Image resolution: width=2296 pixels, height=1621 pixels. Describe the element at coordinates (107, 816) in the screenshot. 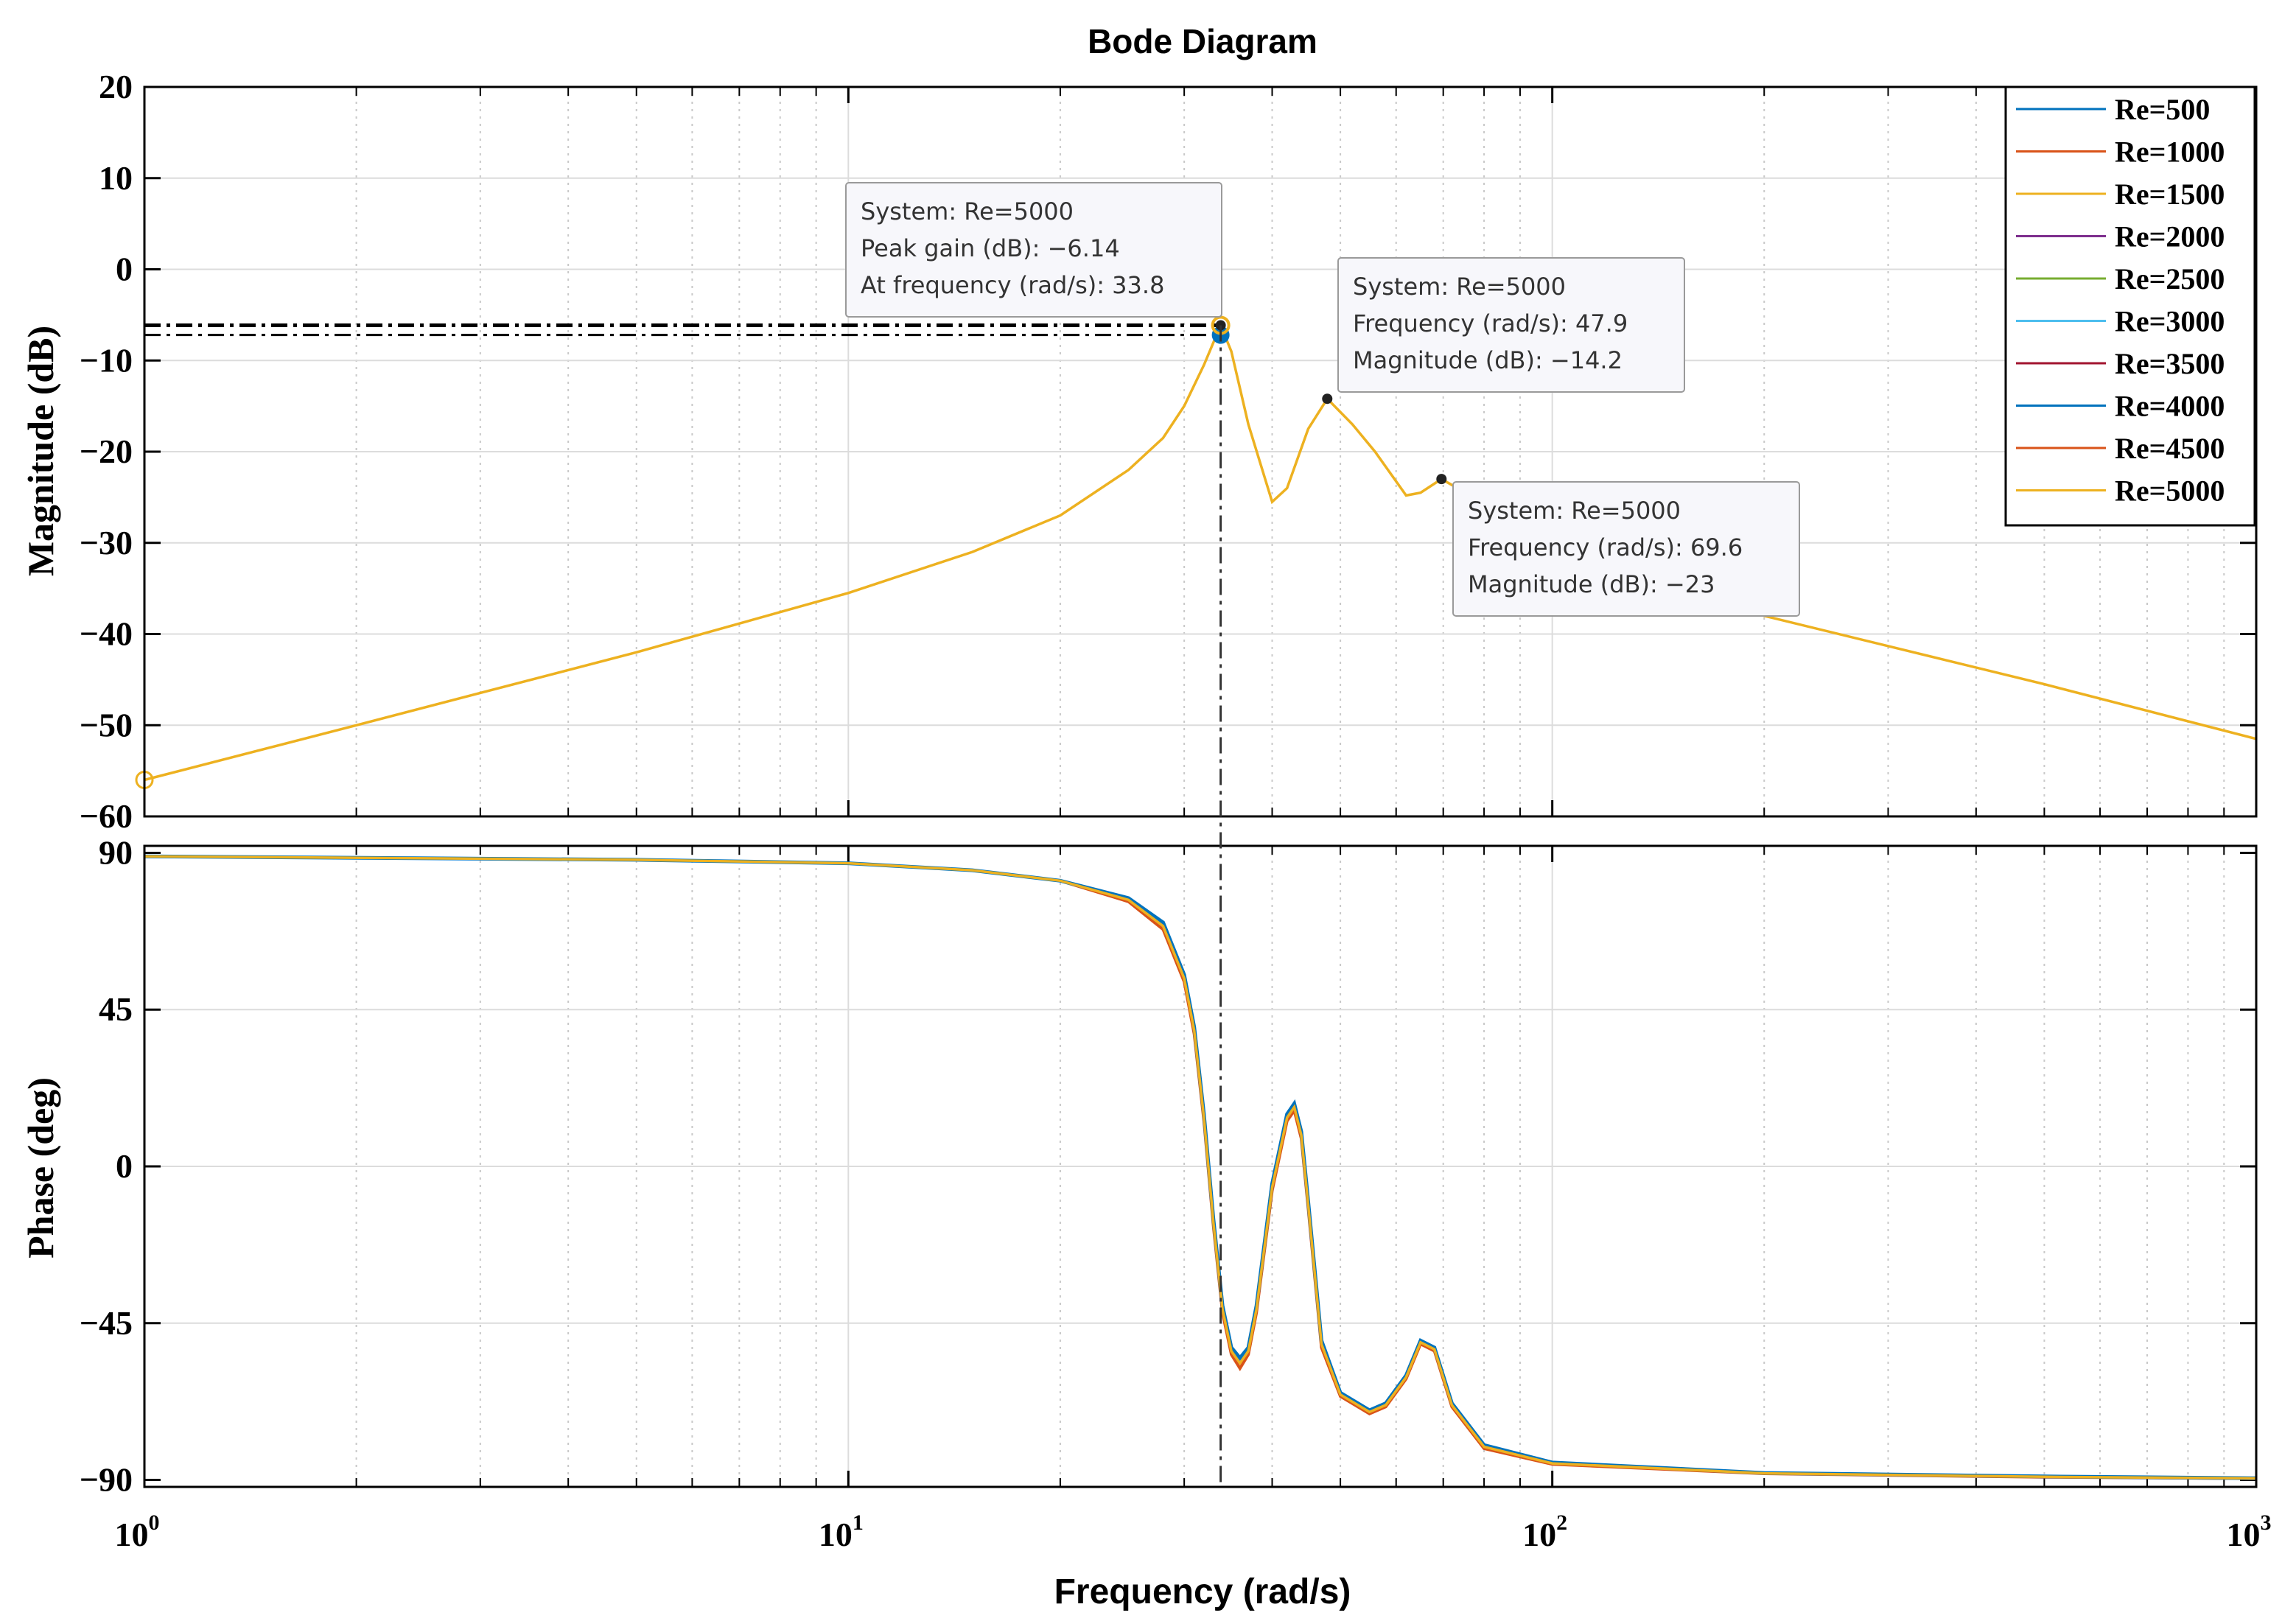

I see `magnitude-y-tick-label: −60` at that location.